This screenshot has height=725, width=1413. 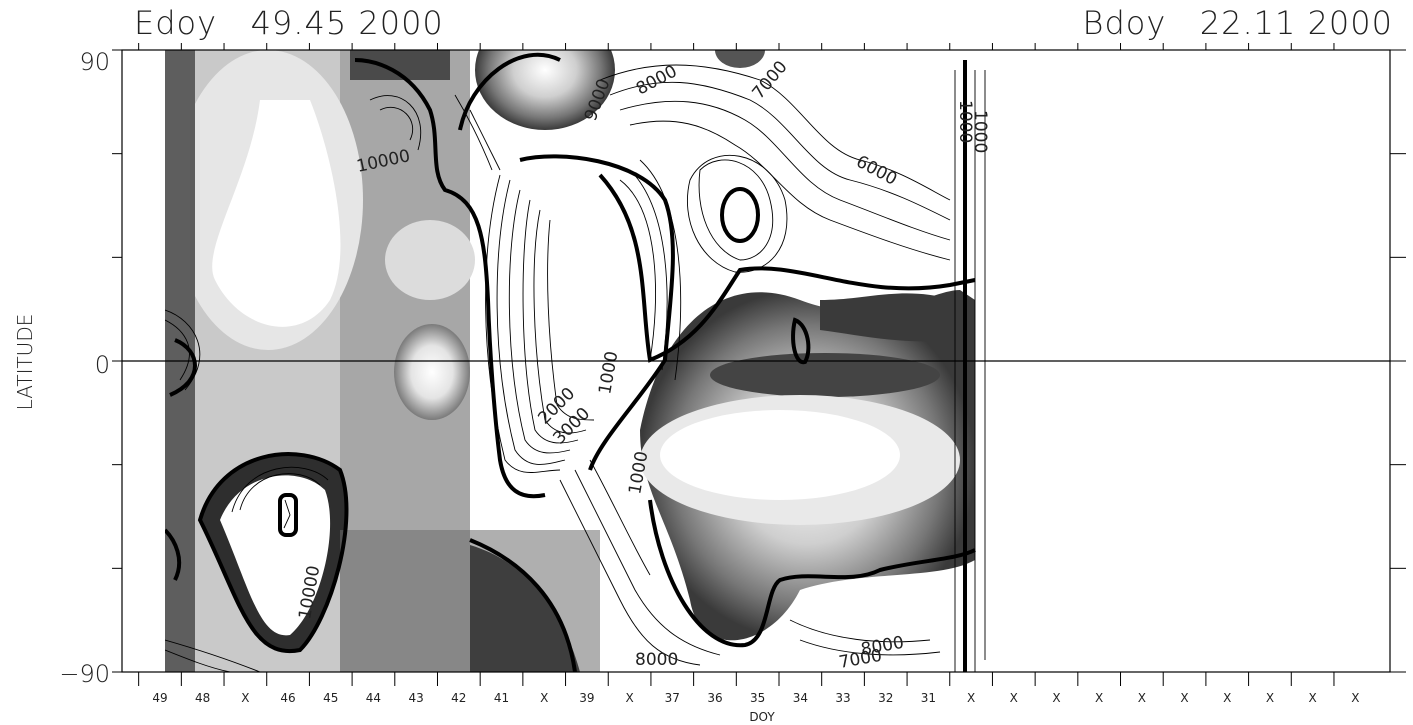 I want to click on x-tick-label: 46, so click(x=287, y=698).